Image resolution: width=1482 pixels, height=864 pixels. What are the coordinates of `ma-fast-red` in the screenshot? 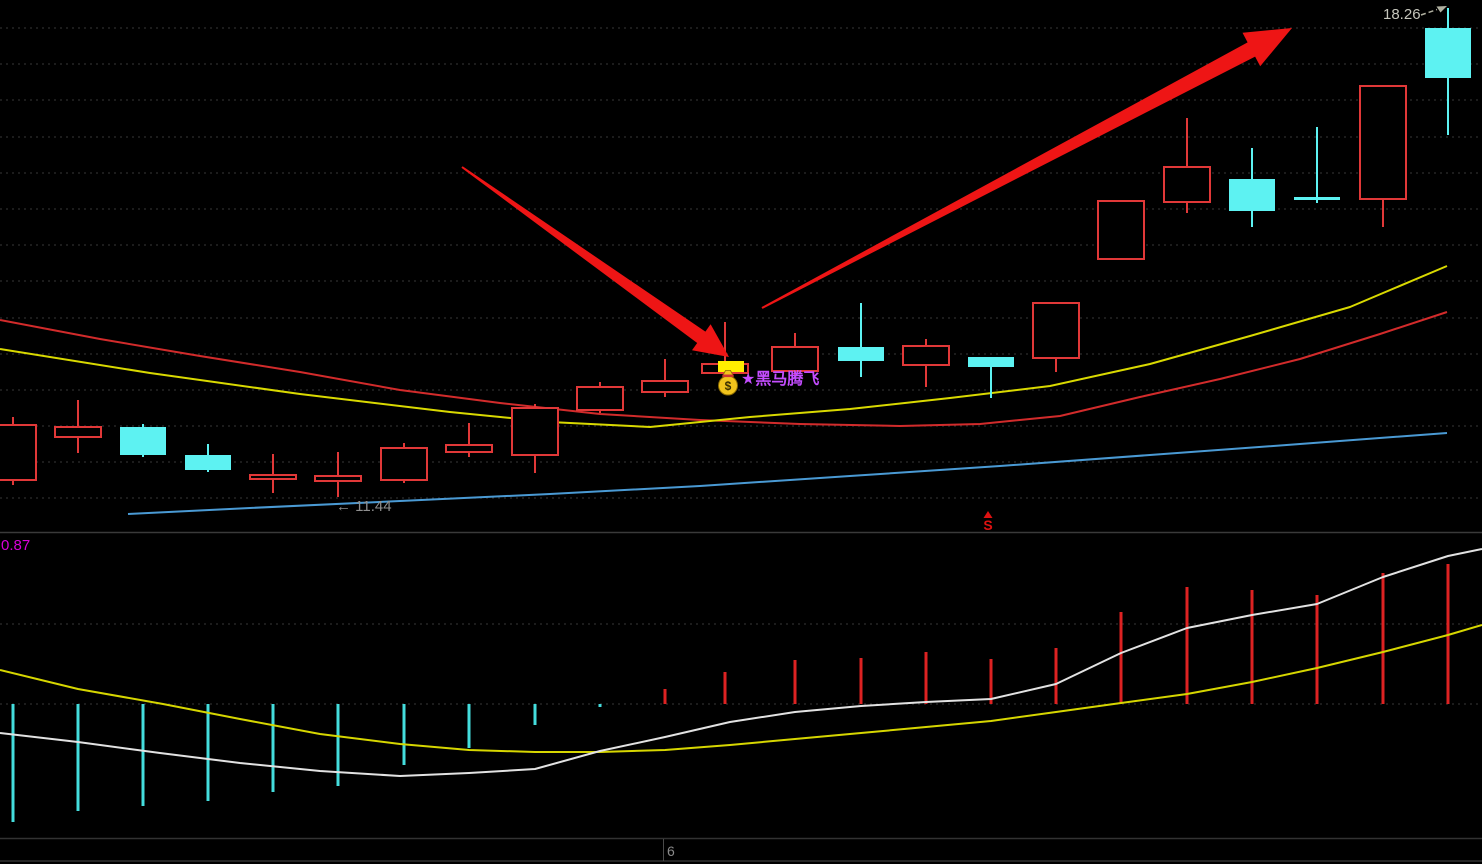 It's located at (724, 369).